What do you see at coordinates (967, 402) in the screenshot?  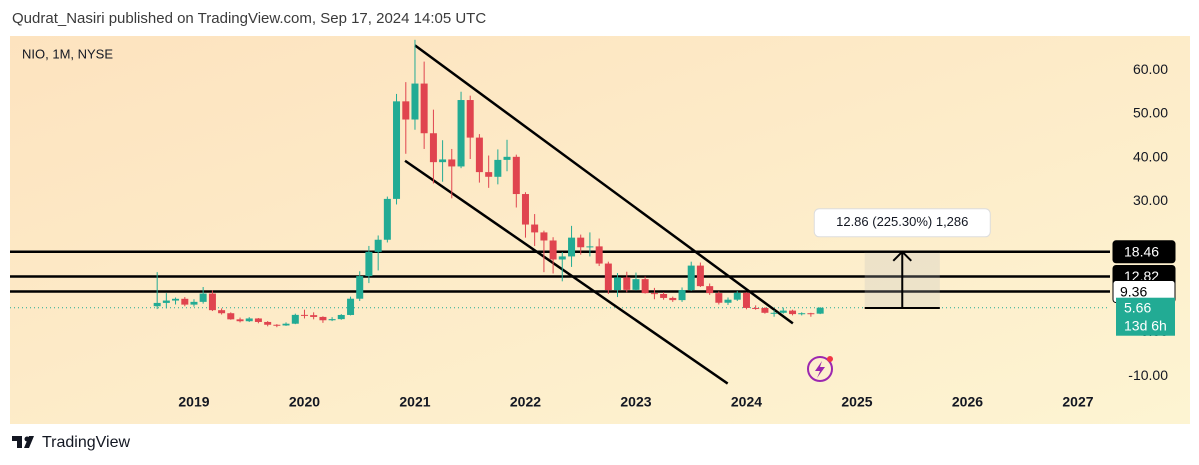 I see `x-tick-label: 2026` at bounding box center [967, 402].